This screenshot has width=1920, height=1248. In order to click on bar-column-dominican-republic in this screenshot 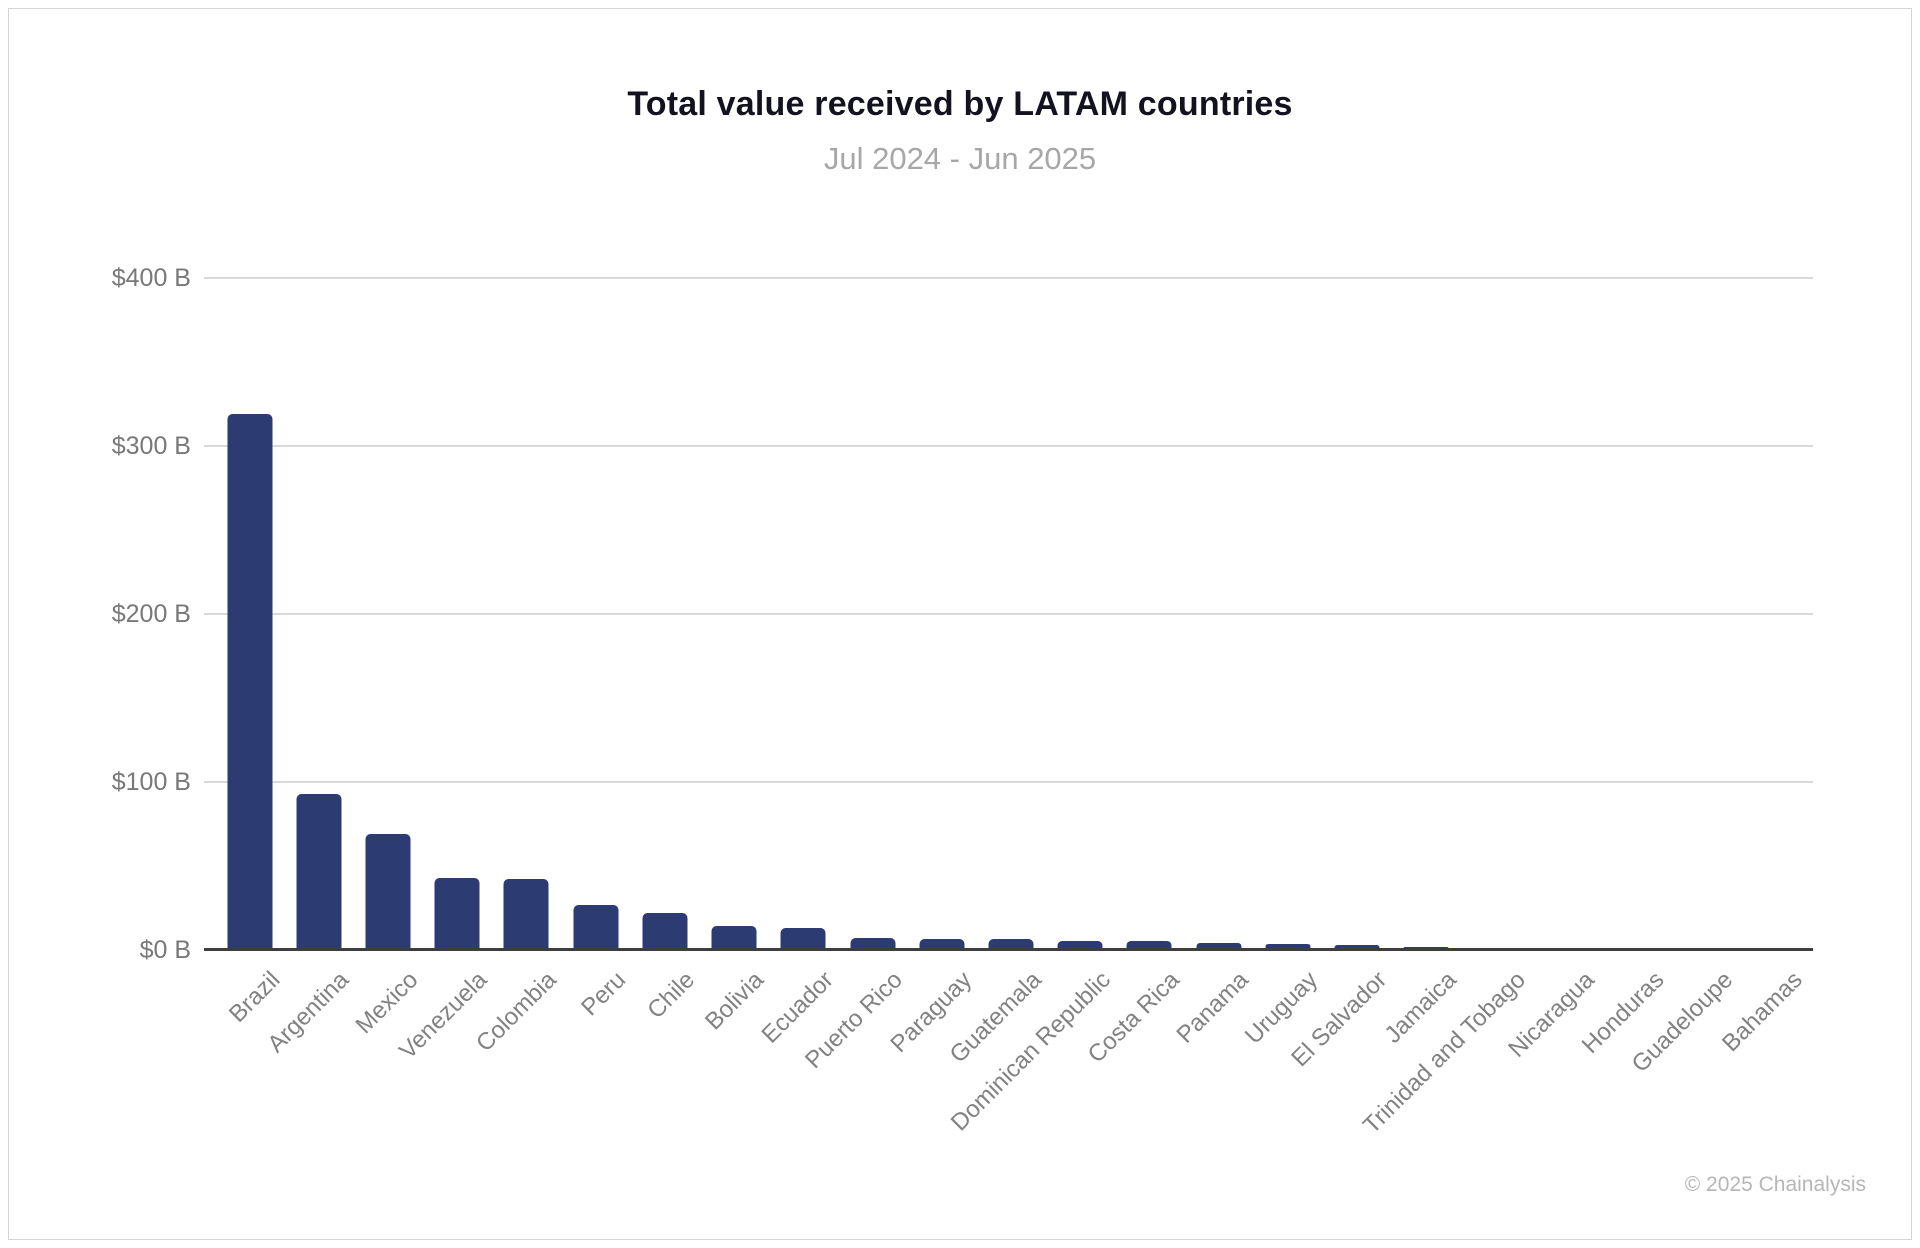, I will do `click(1080, 614)`.